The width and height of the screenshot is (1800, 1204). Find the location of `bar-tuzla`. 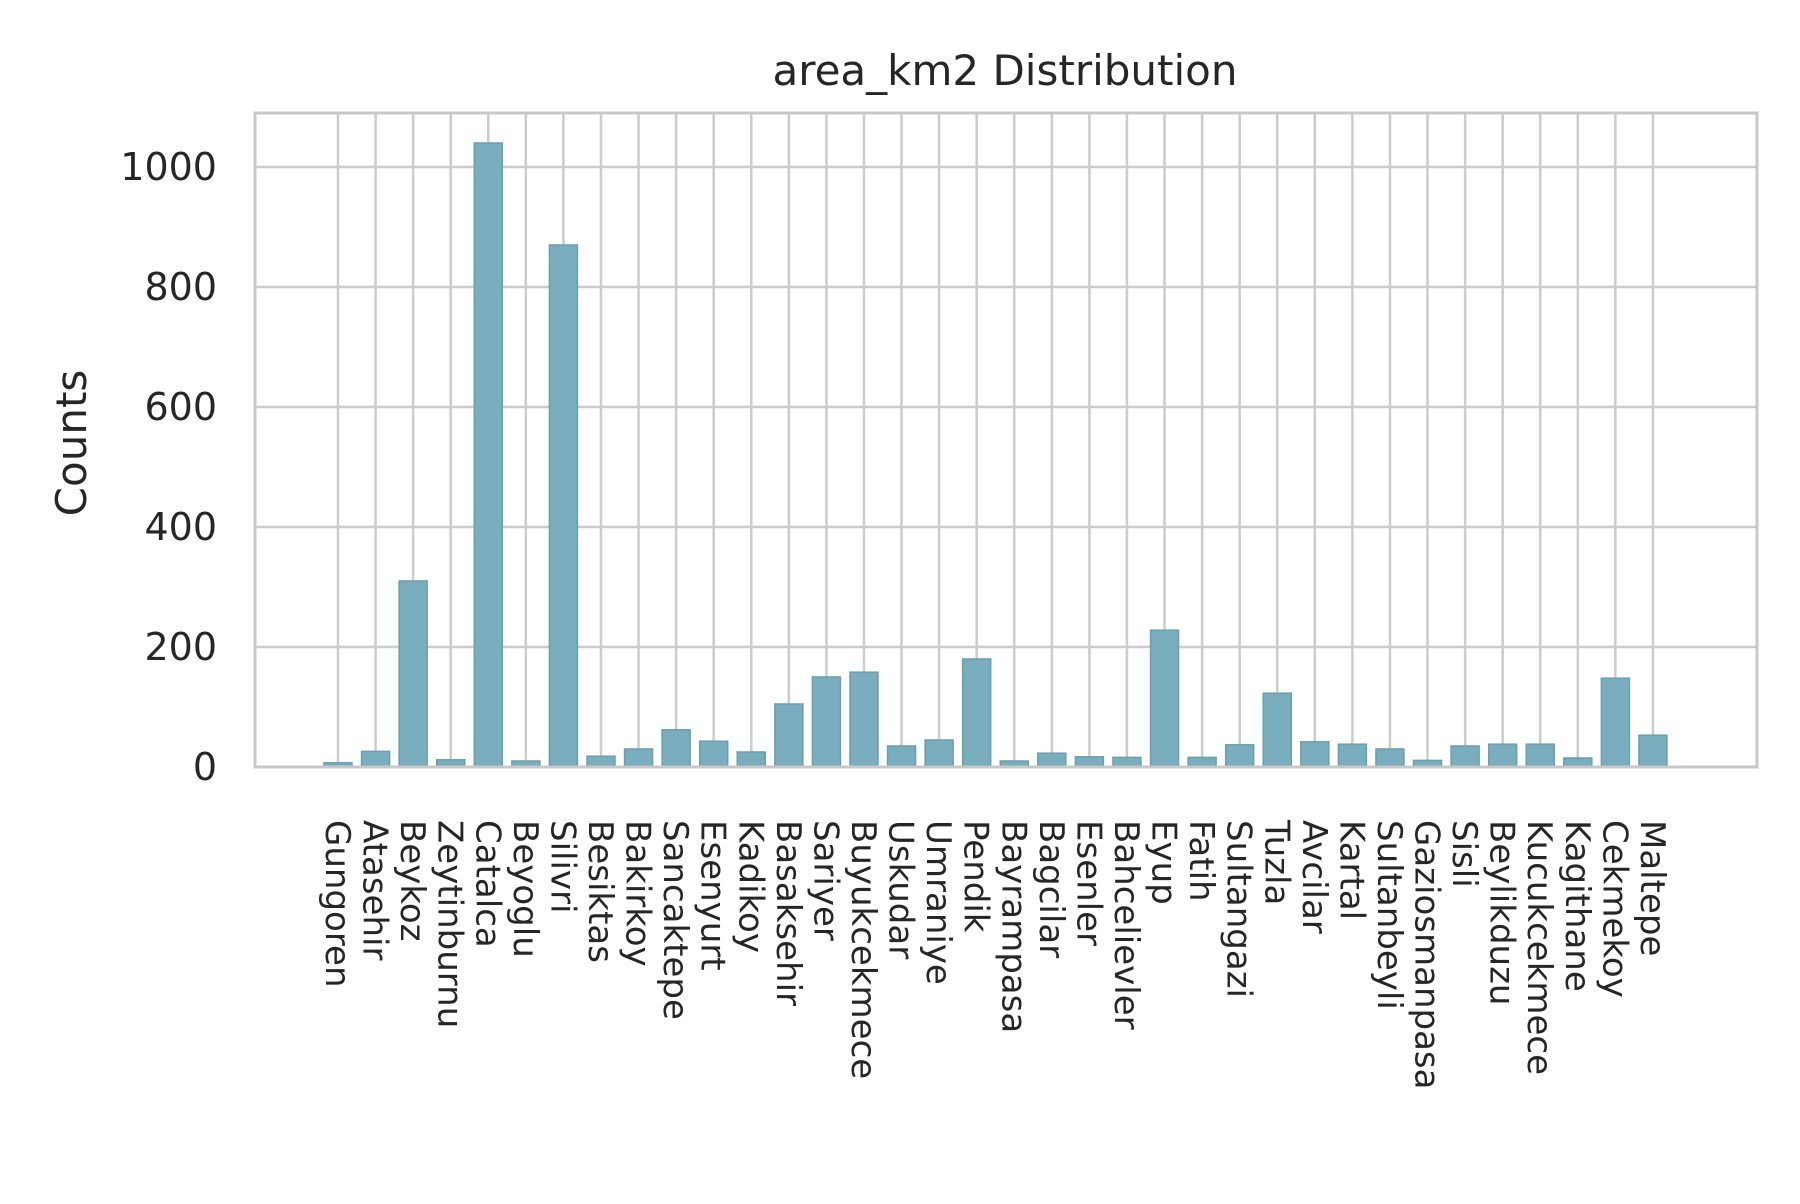

bar-tuzla is located at coordinates (1277, 730).